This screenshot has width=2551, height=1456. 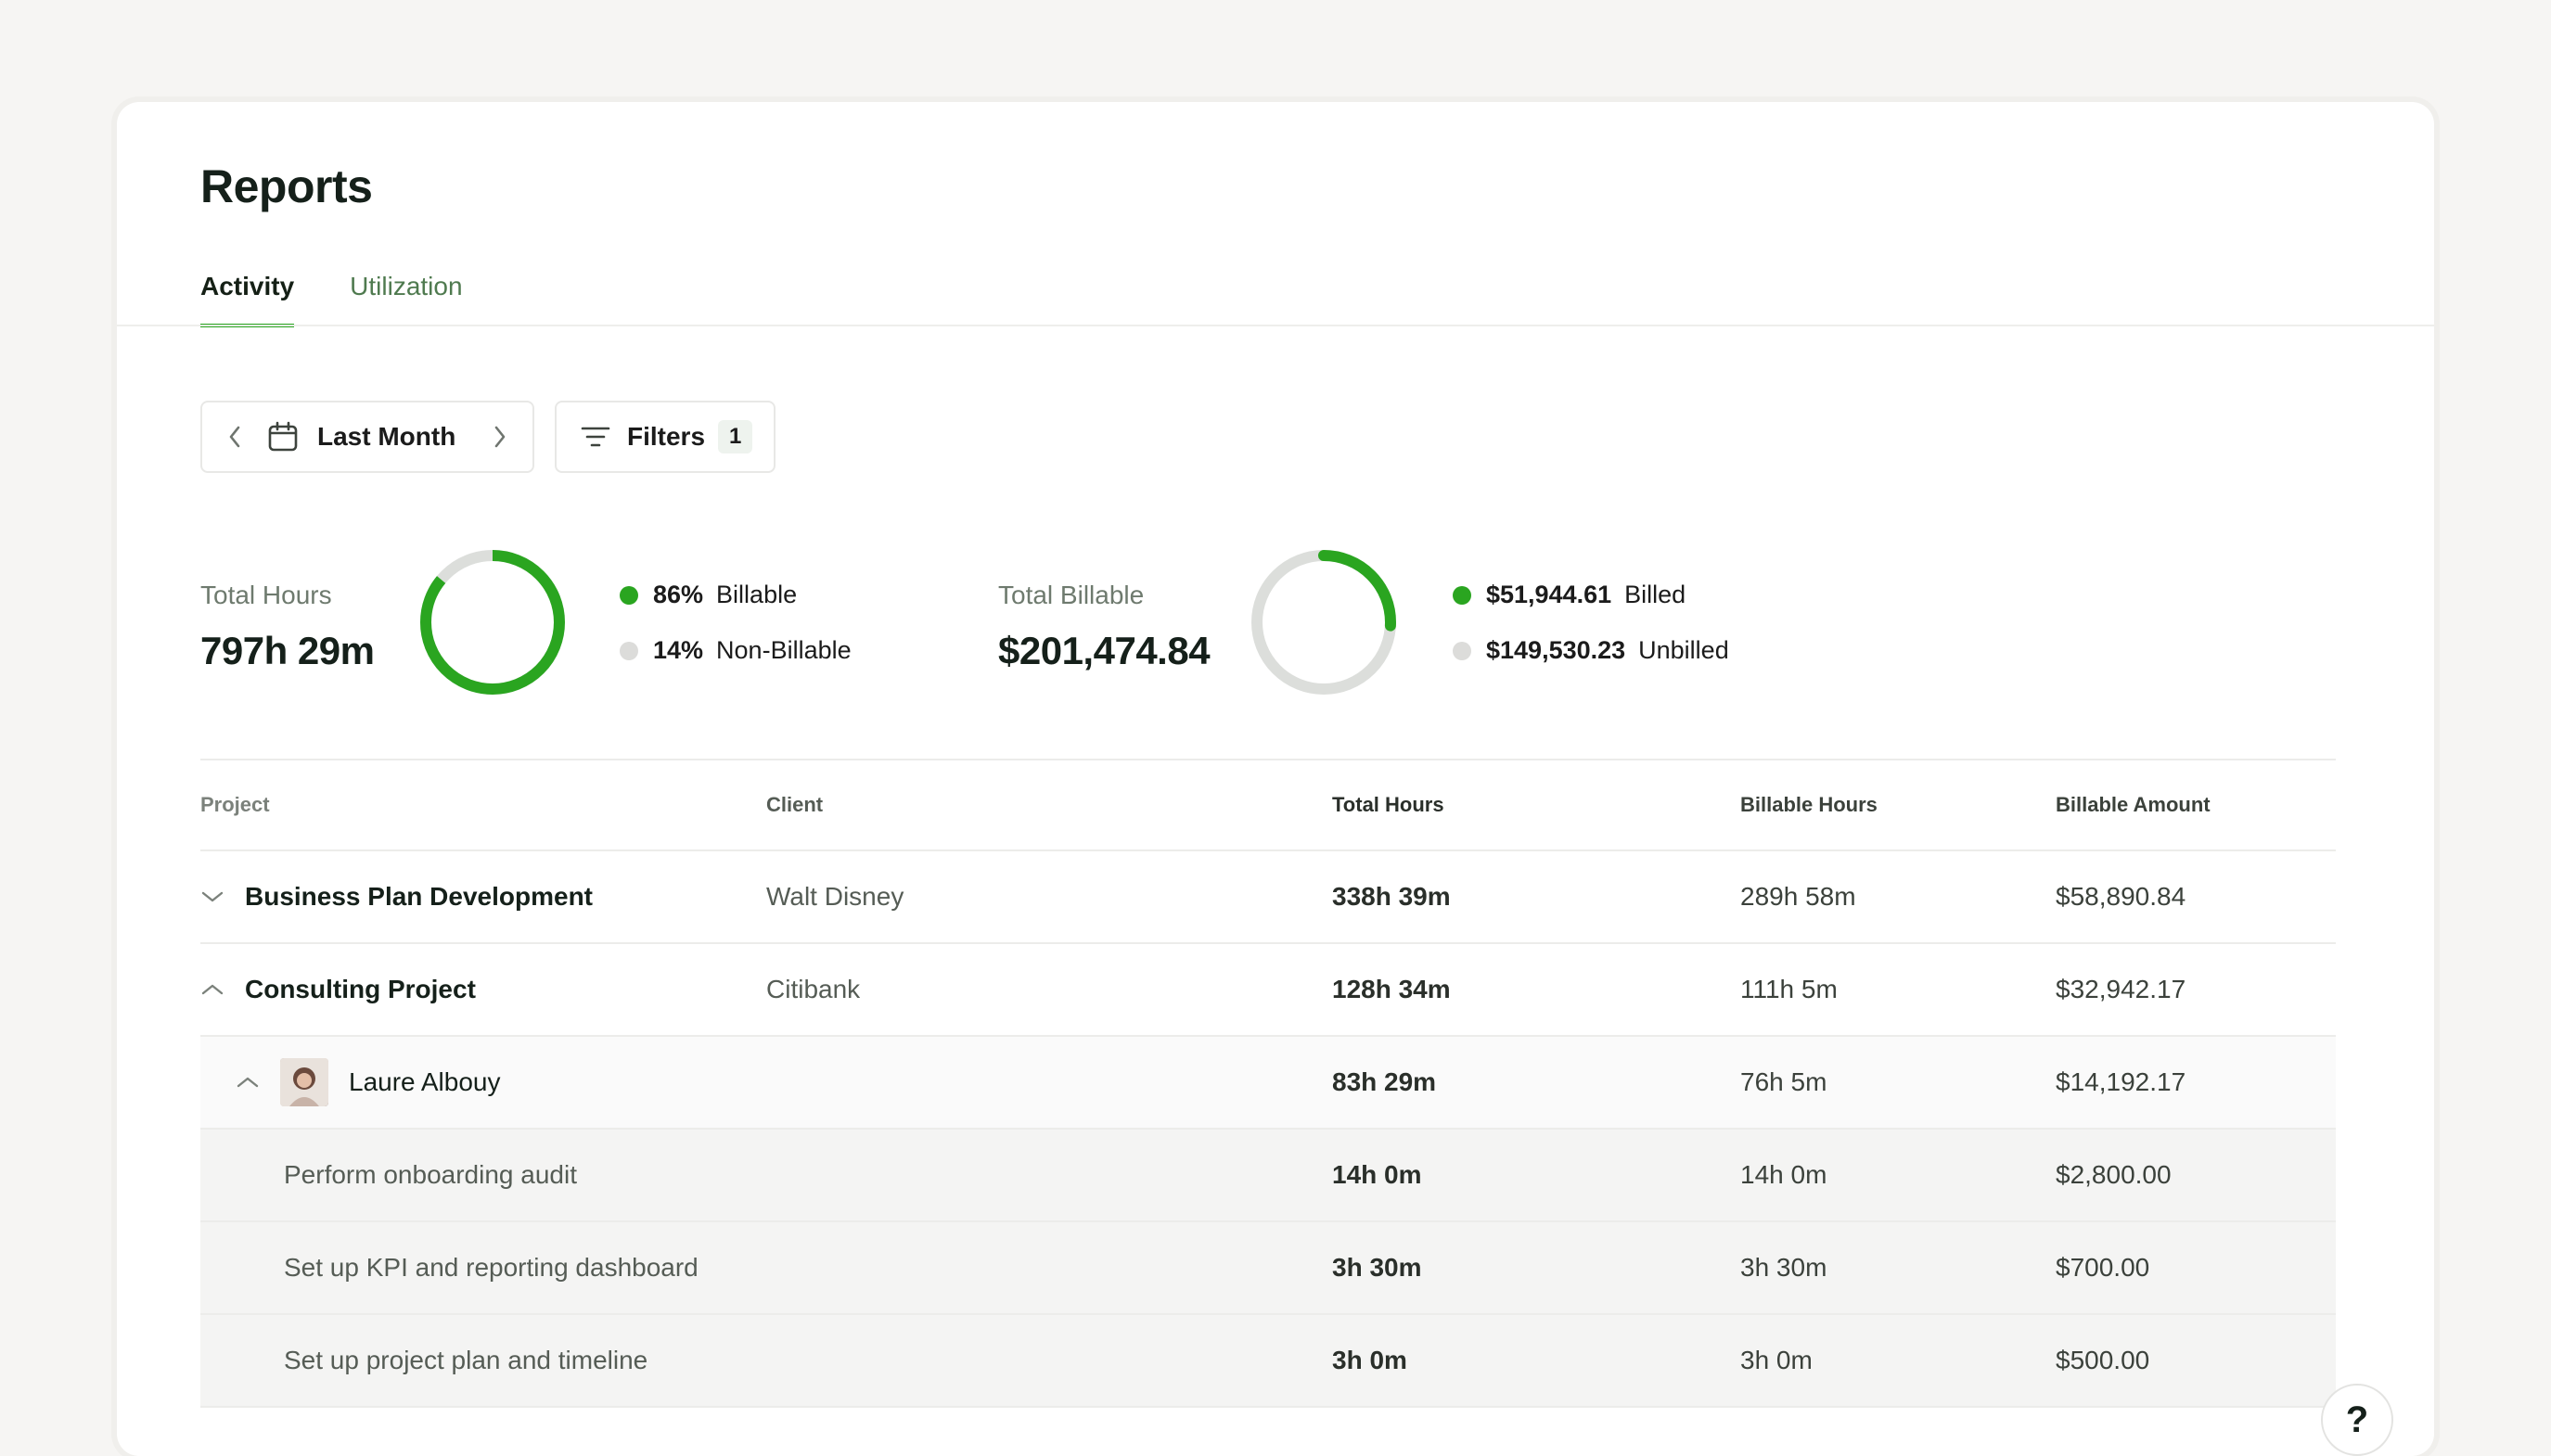 I want to click on hours-donut-billable-arc, so click(x=492, y=622).